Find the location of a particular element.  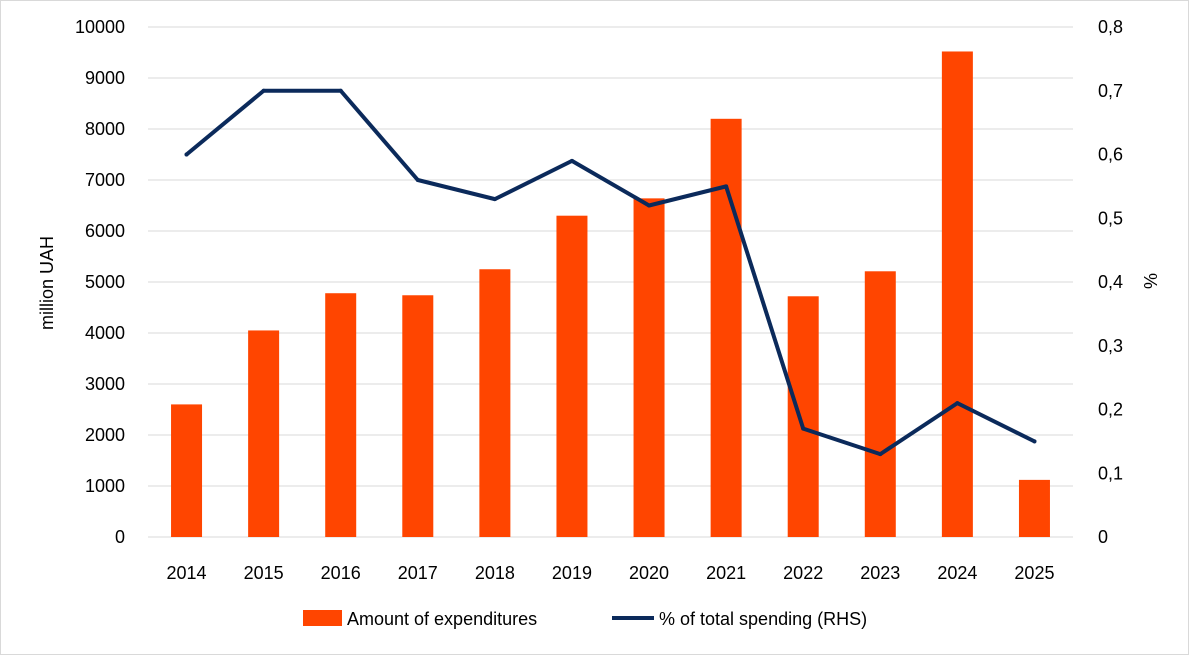

y-tick-label-left: 3000 is located at coordinates (105, 384).